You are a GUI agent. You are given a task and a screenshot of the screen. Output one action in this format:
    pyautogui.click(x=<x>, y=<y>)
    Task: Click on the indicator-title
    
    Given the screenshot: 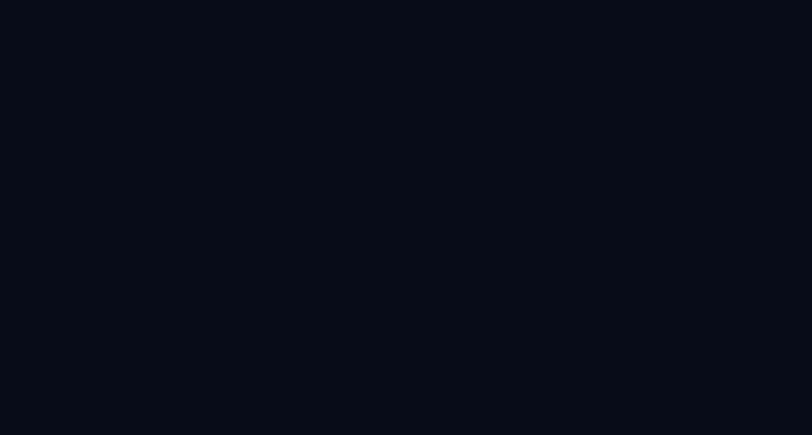 What is the action you would take?
    pyautogui.click(x=14, y=335)
    